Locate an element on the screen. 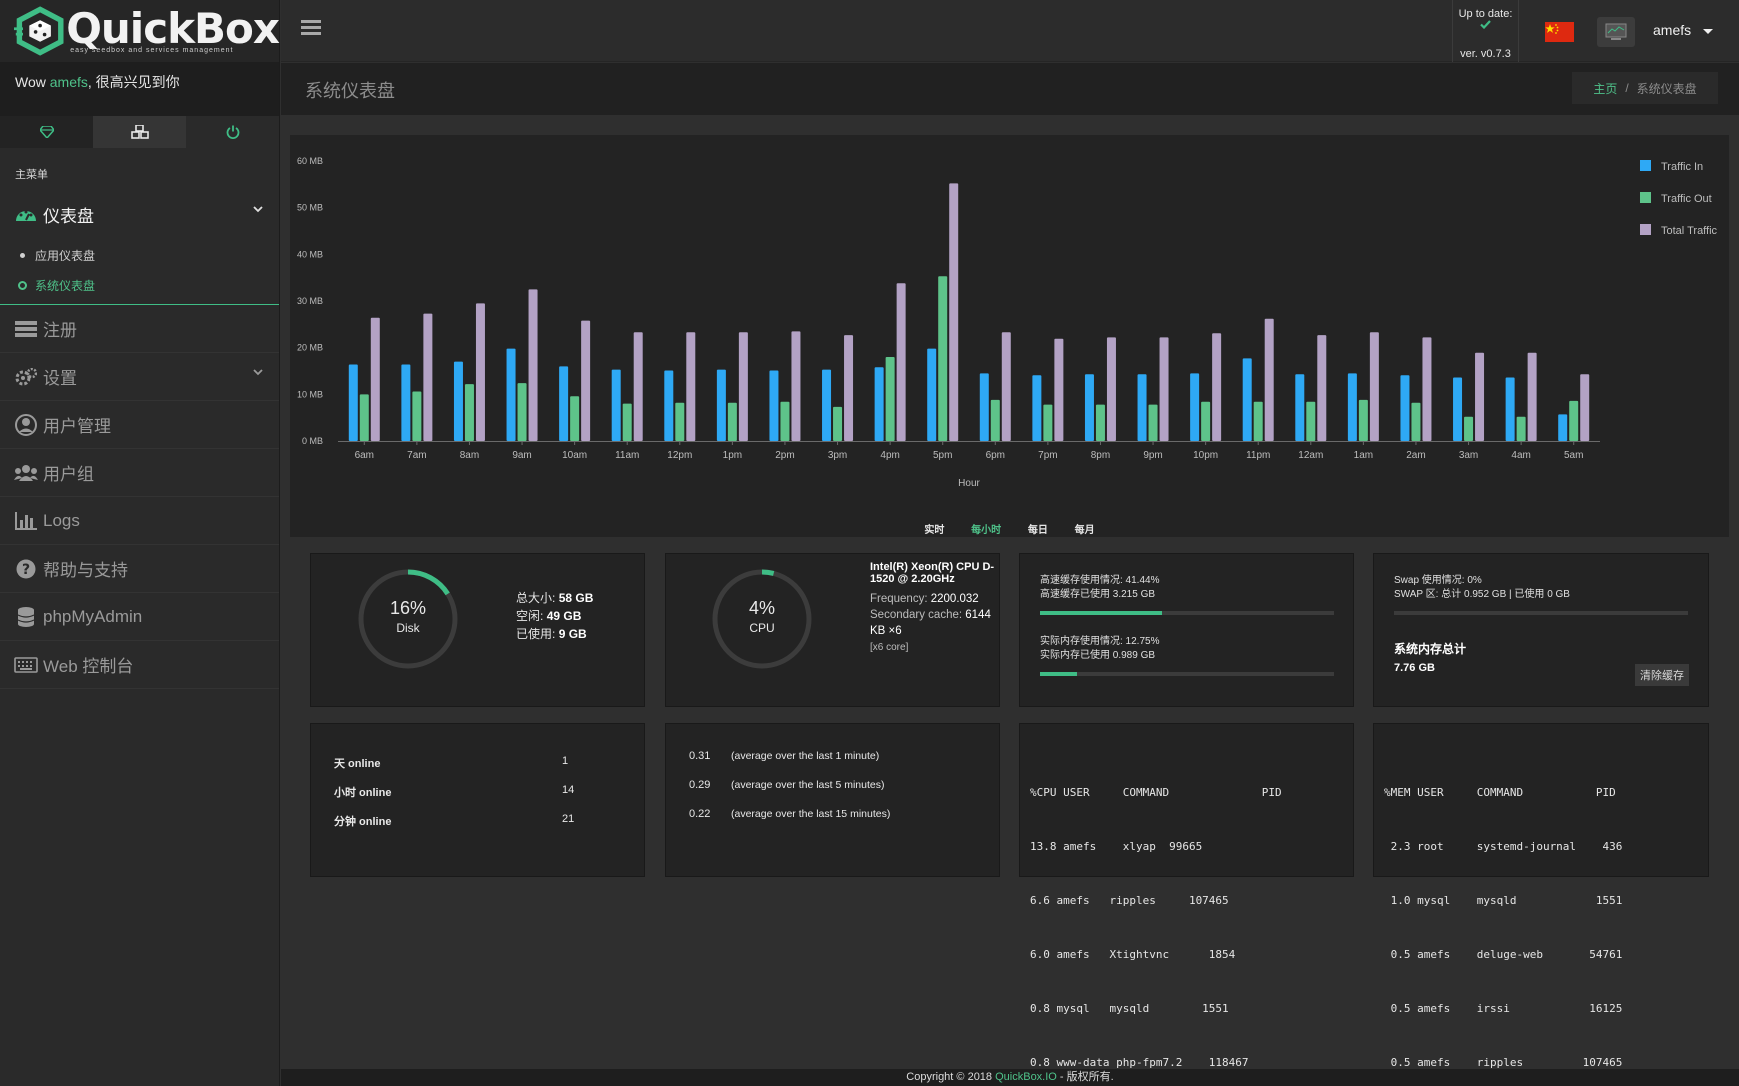  user-circle-icon is located at coordinates (26, 424).